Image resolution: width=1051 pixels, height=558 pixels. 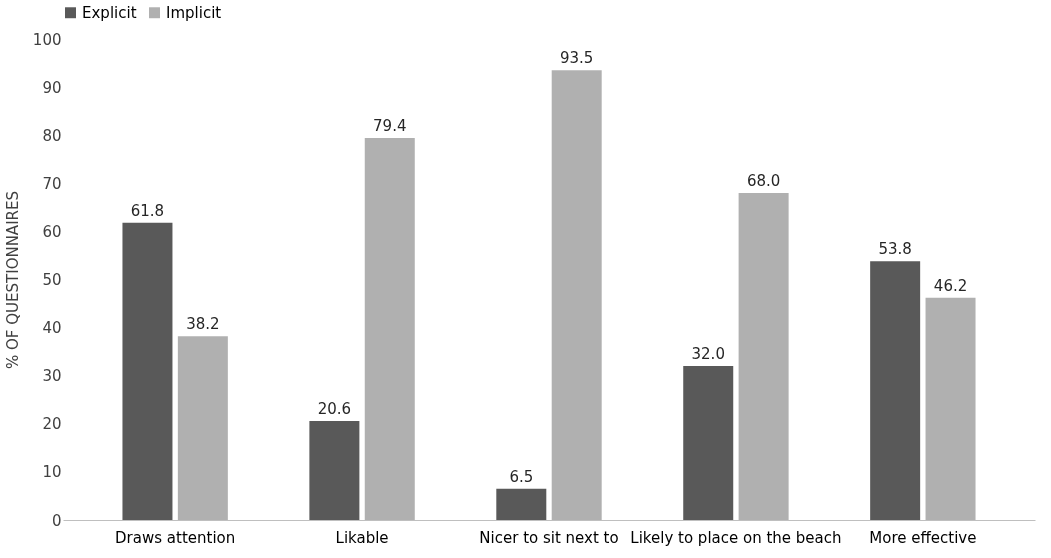 I want to click on y-tick-label: 60, so click(x=52, y=231).